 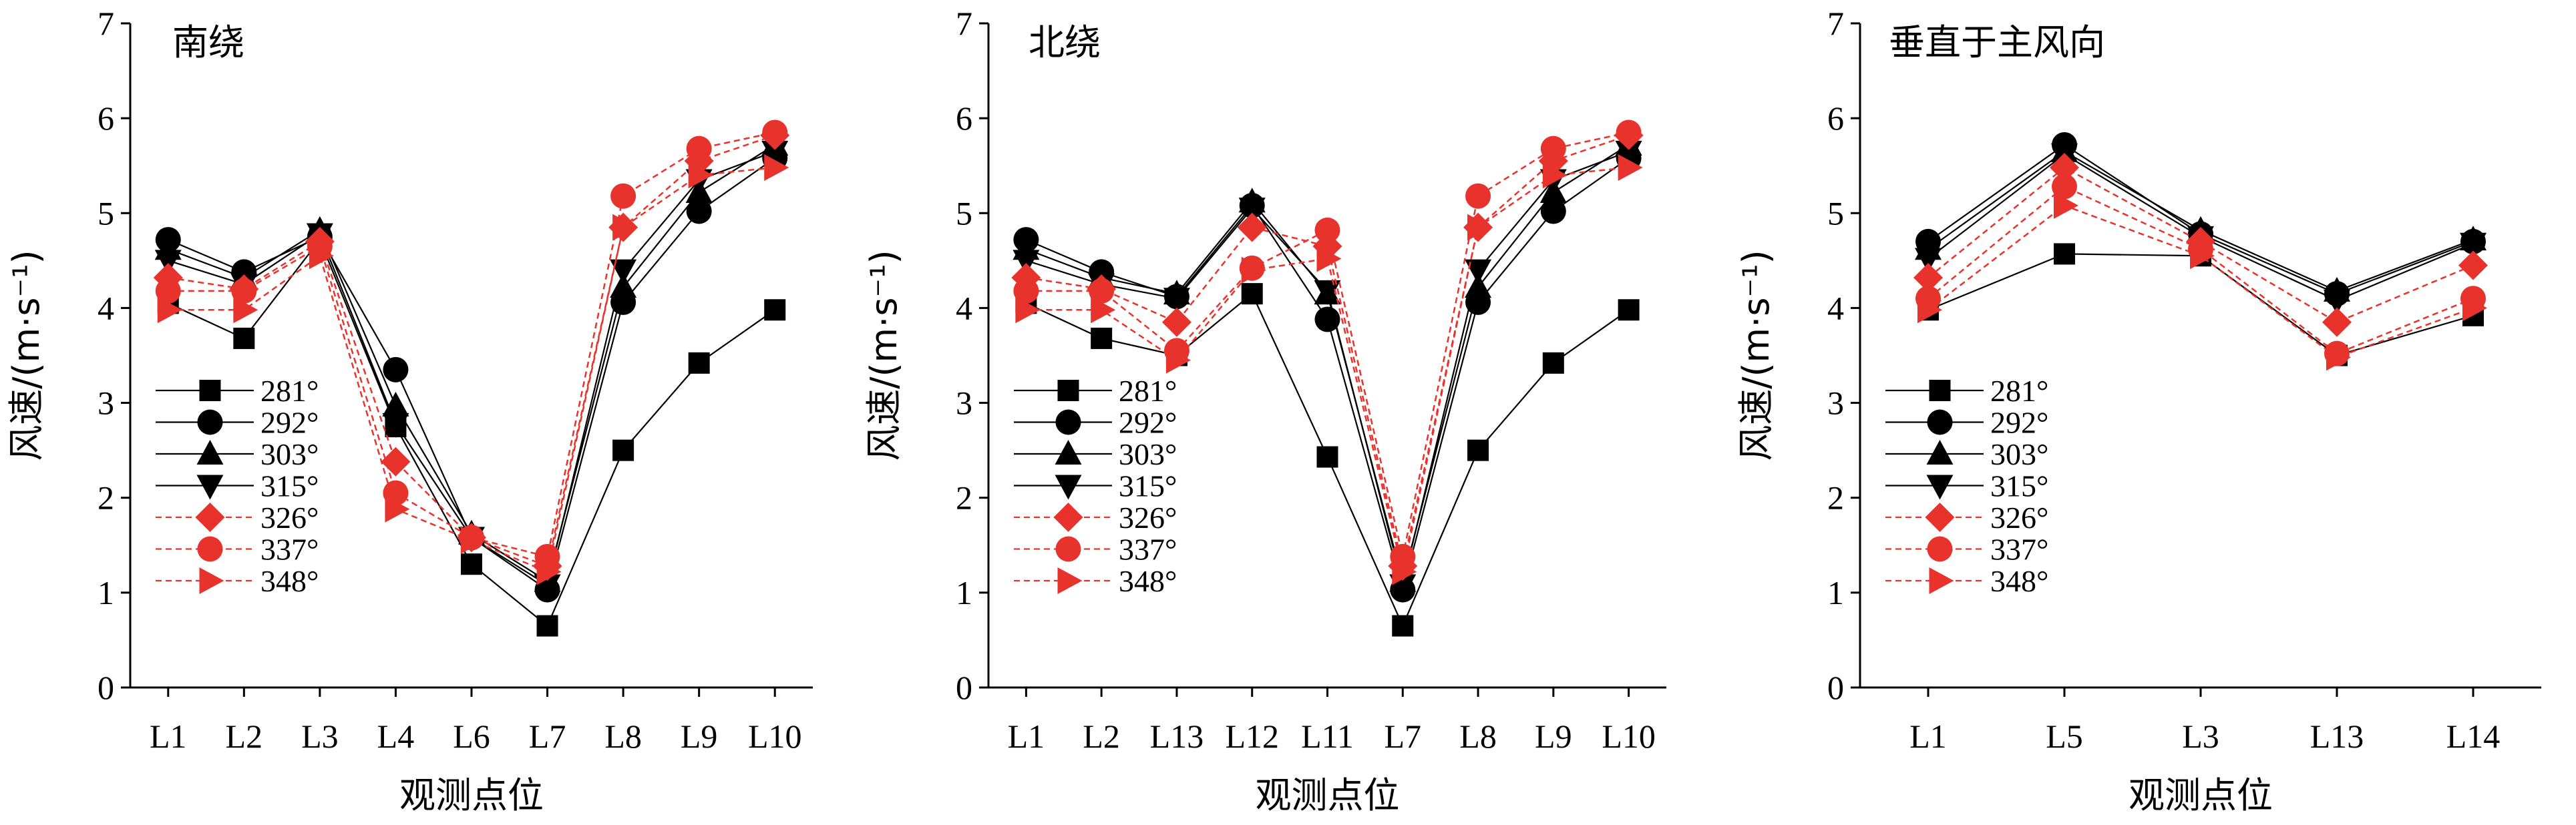 What do you see at coordinates (1252, 737) in the screenshot?
I see `x-tick-label: L12` at bounding box center [1252, 737].